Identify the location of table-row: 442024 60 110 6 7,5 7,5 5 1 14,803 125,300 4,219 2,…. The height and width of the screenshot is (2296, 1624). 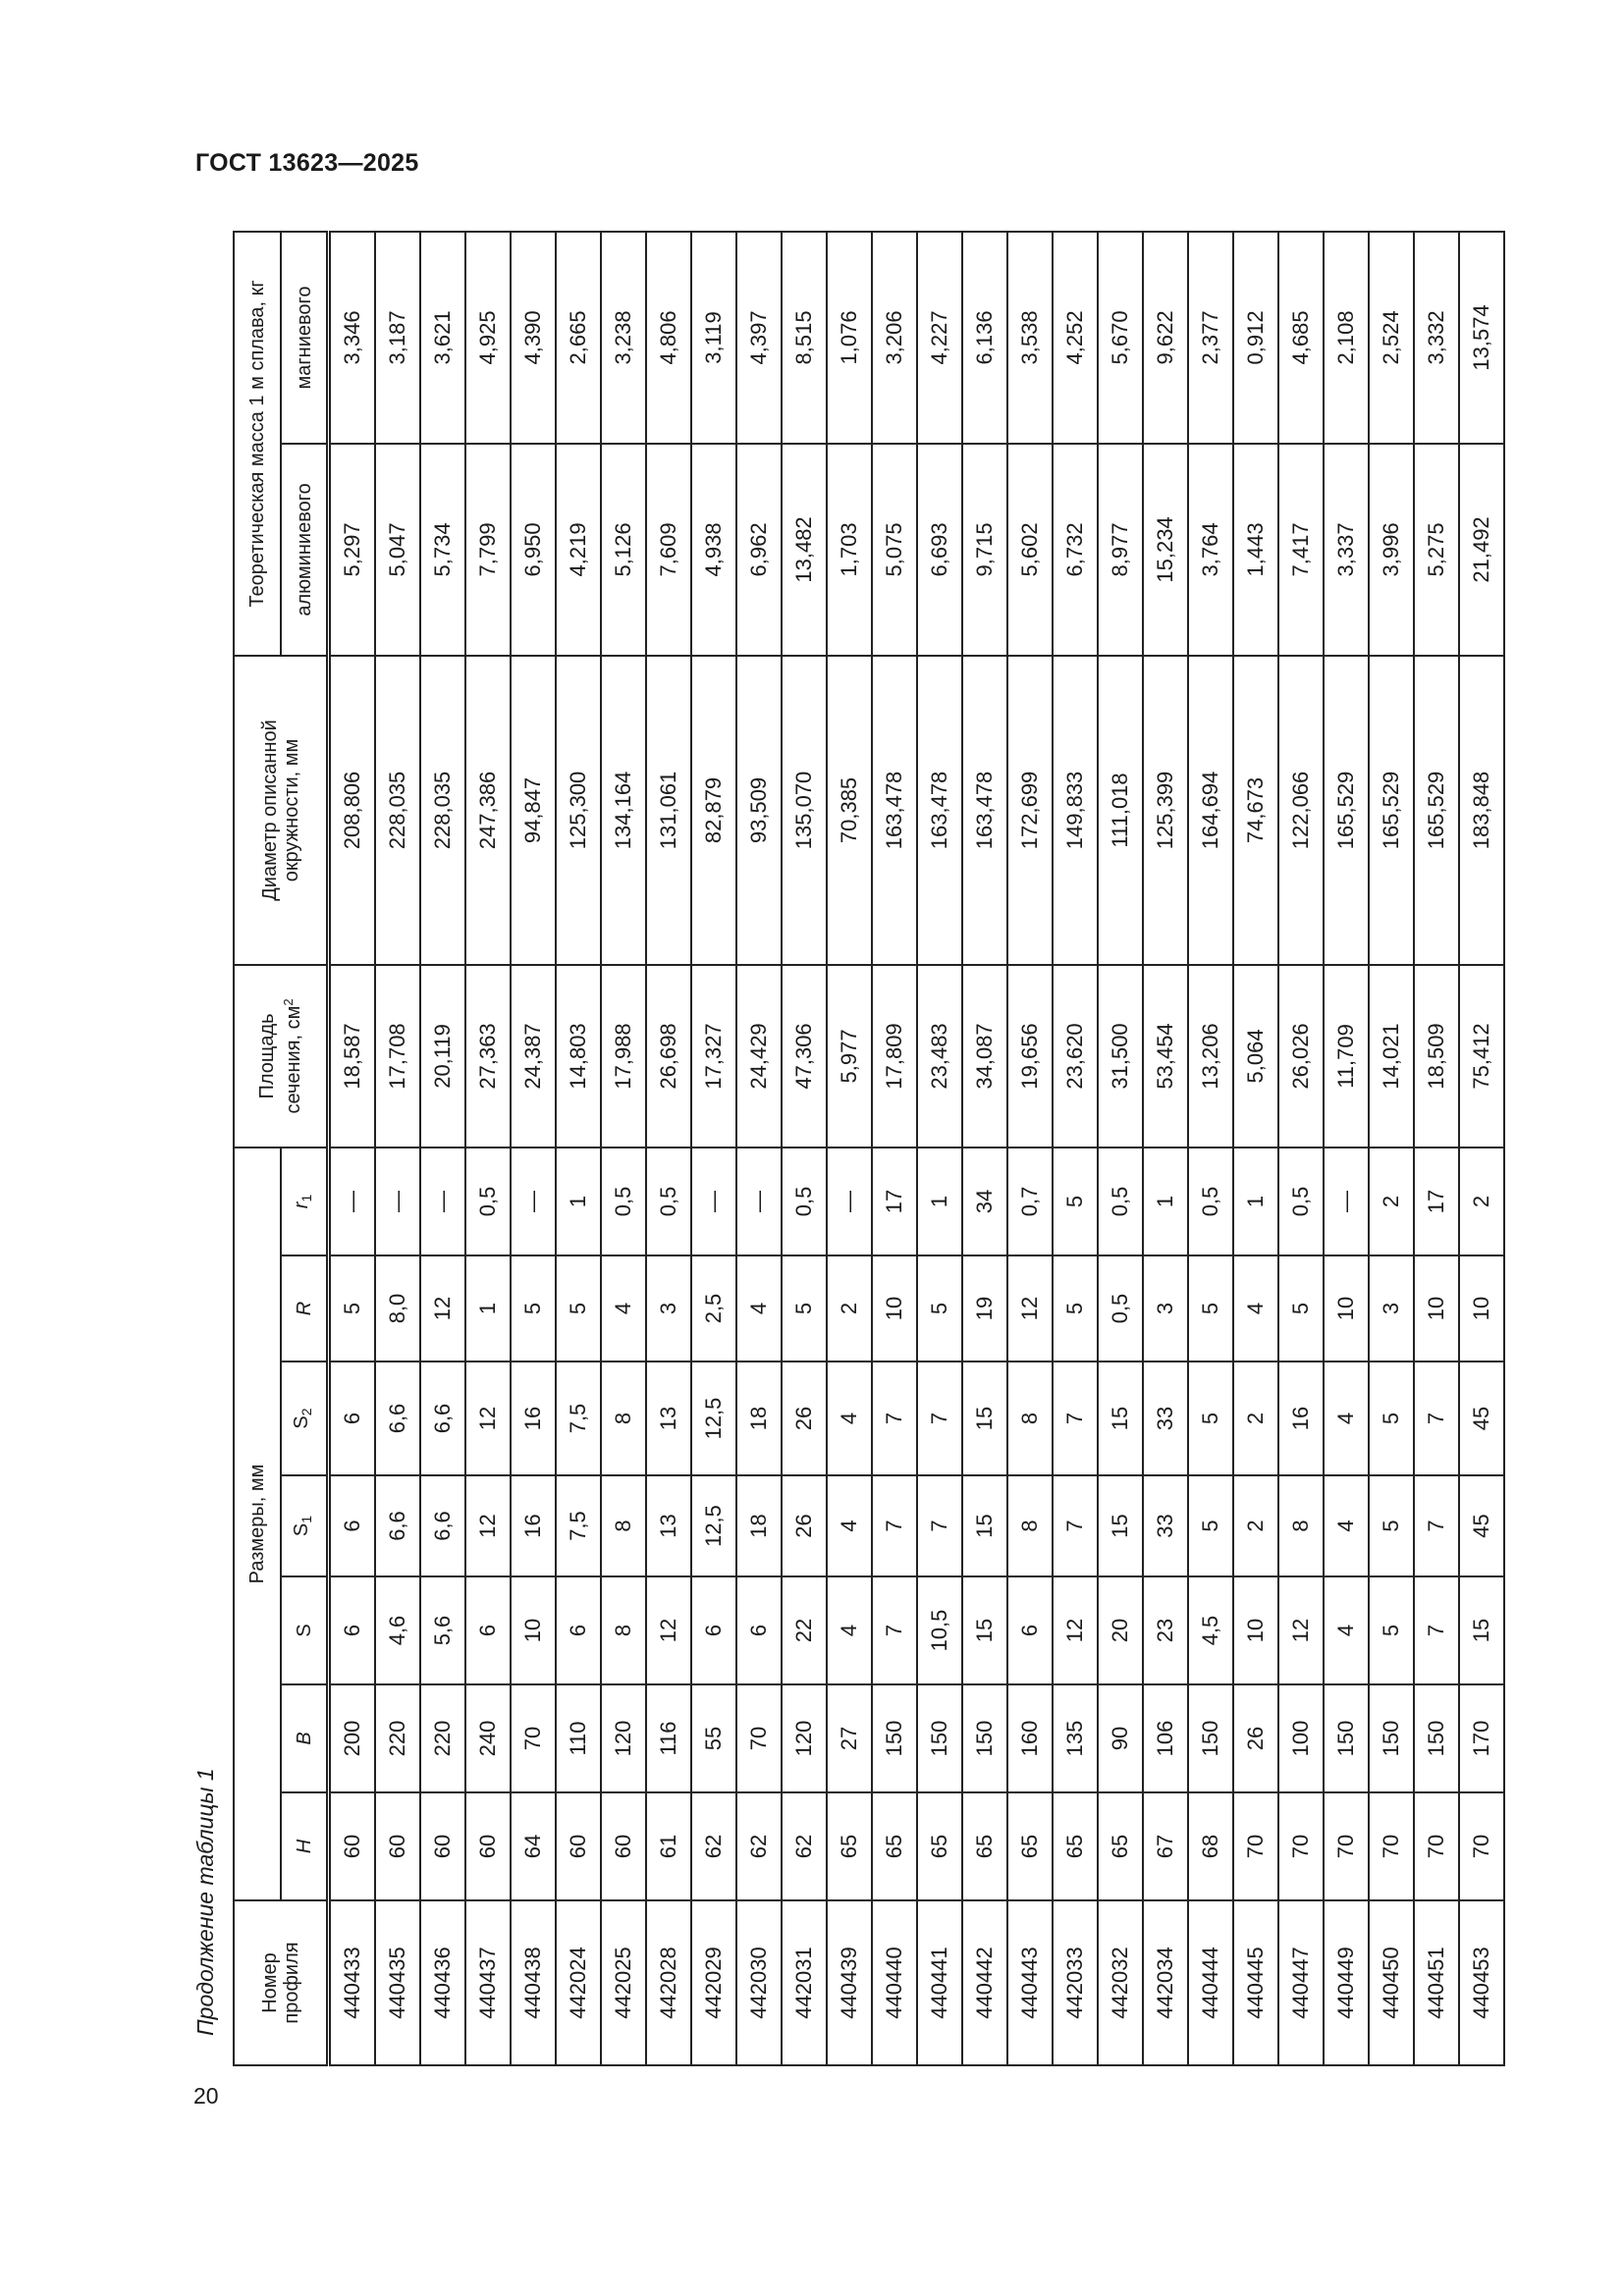
(578, 1148).